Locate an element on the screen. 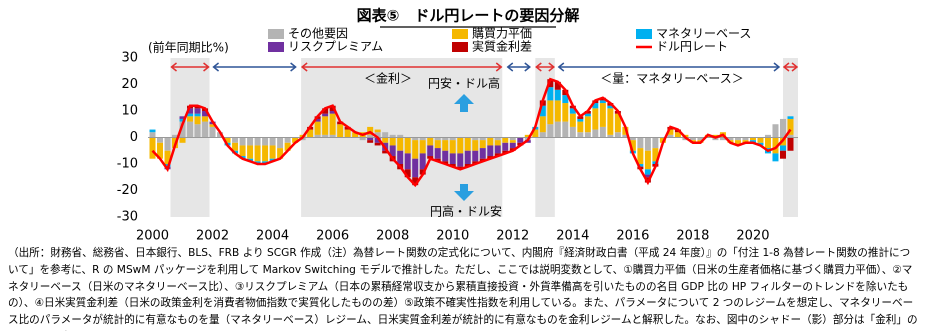 The image size is (929, 331). annotation: 円安・ドル高 is located at coordinates (464, 83).